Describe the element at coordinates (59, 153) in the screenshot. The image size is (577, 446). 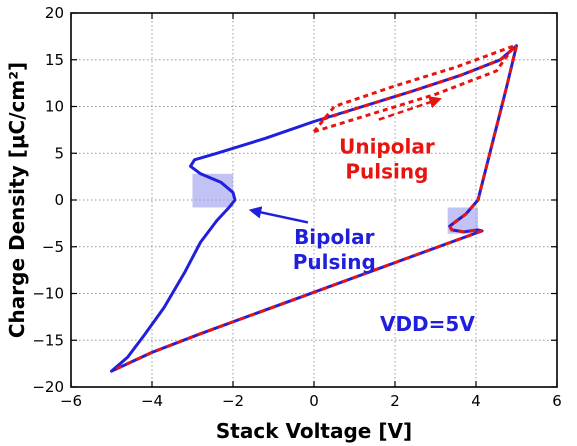
I see `y-tick-label: 5` at that location.